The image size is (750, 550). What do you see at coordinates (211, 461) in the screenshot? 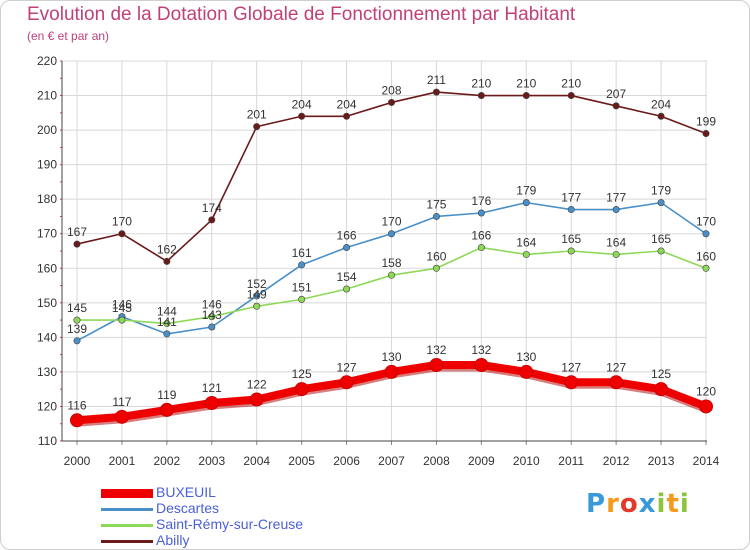
I see `x-tick-label: 2003` at bounding box center [211, 461].